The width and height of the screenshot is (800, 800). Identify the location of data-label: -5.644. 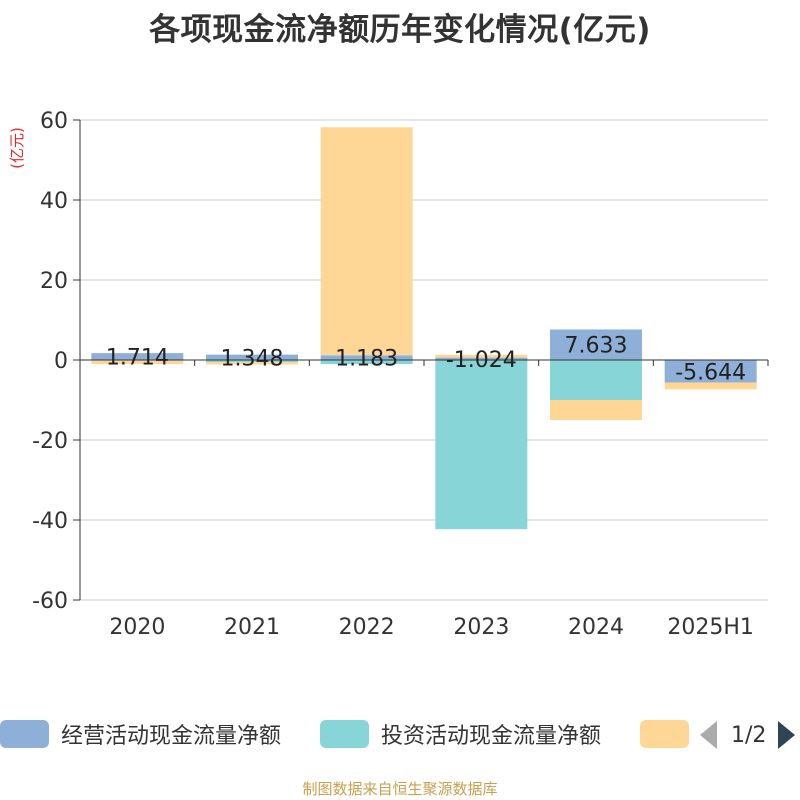
(710, 372).